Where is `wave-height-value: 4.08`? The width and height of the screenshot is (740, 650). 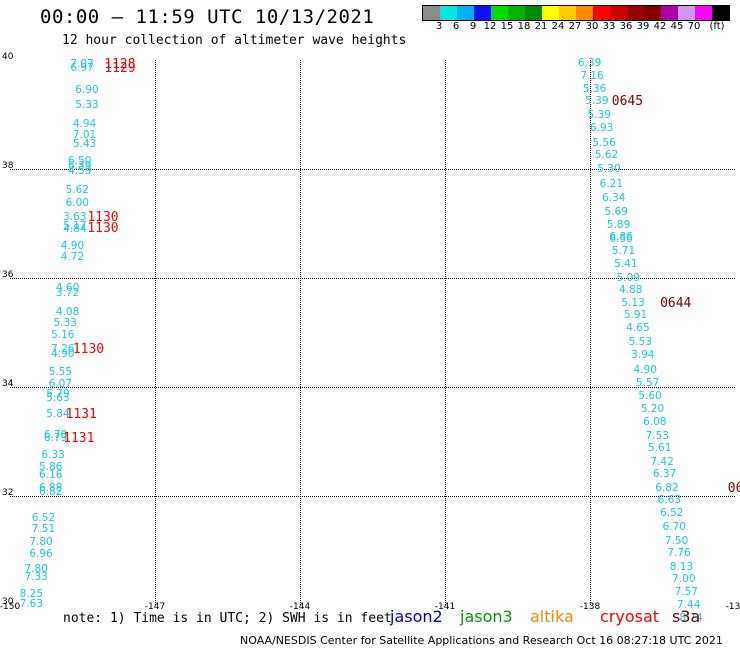 wave-height-value: 4.08 is located at coordinates (67, 311).